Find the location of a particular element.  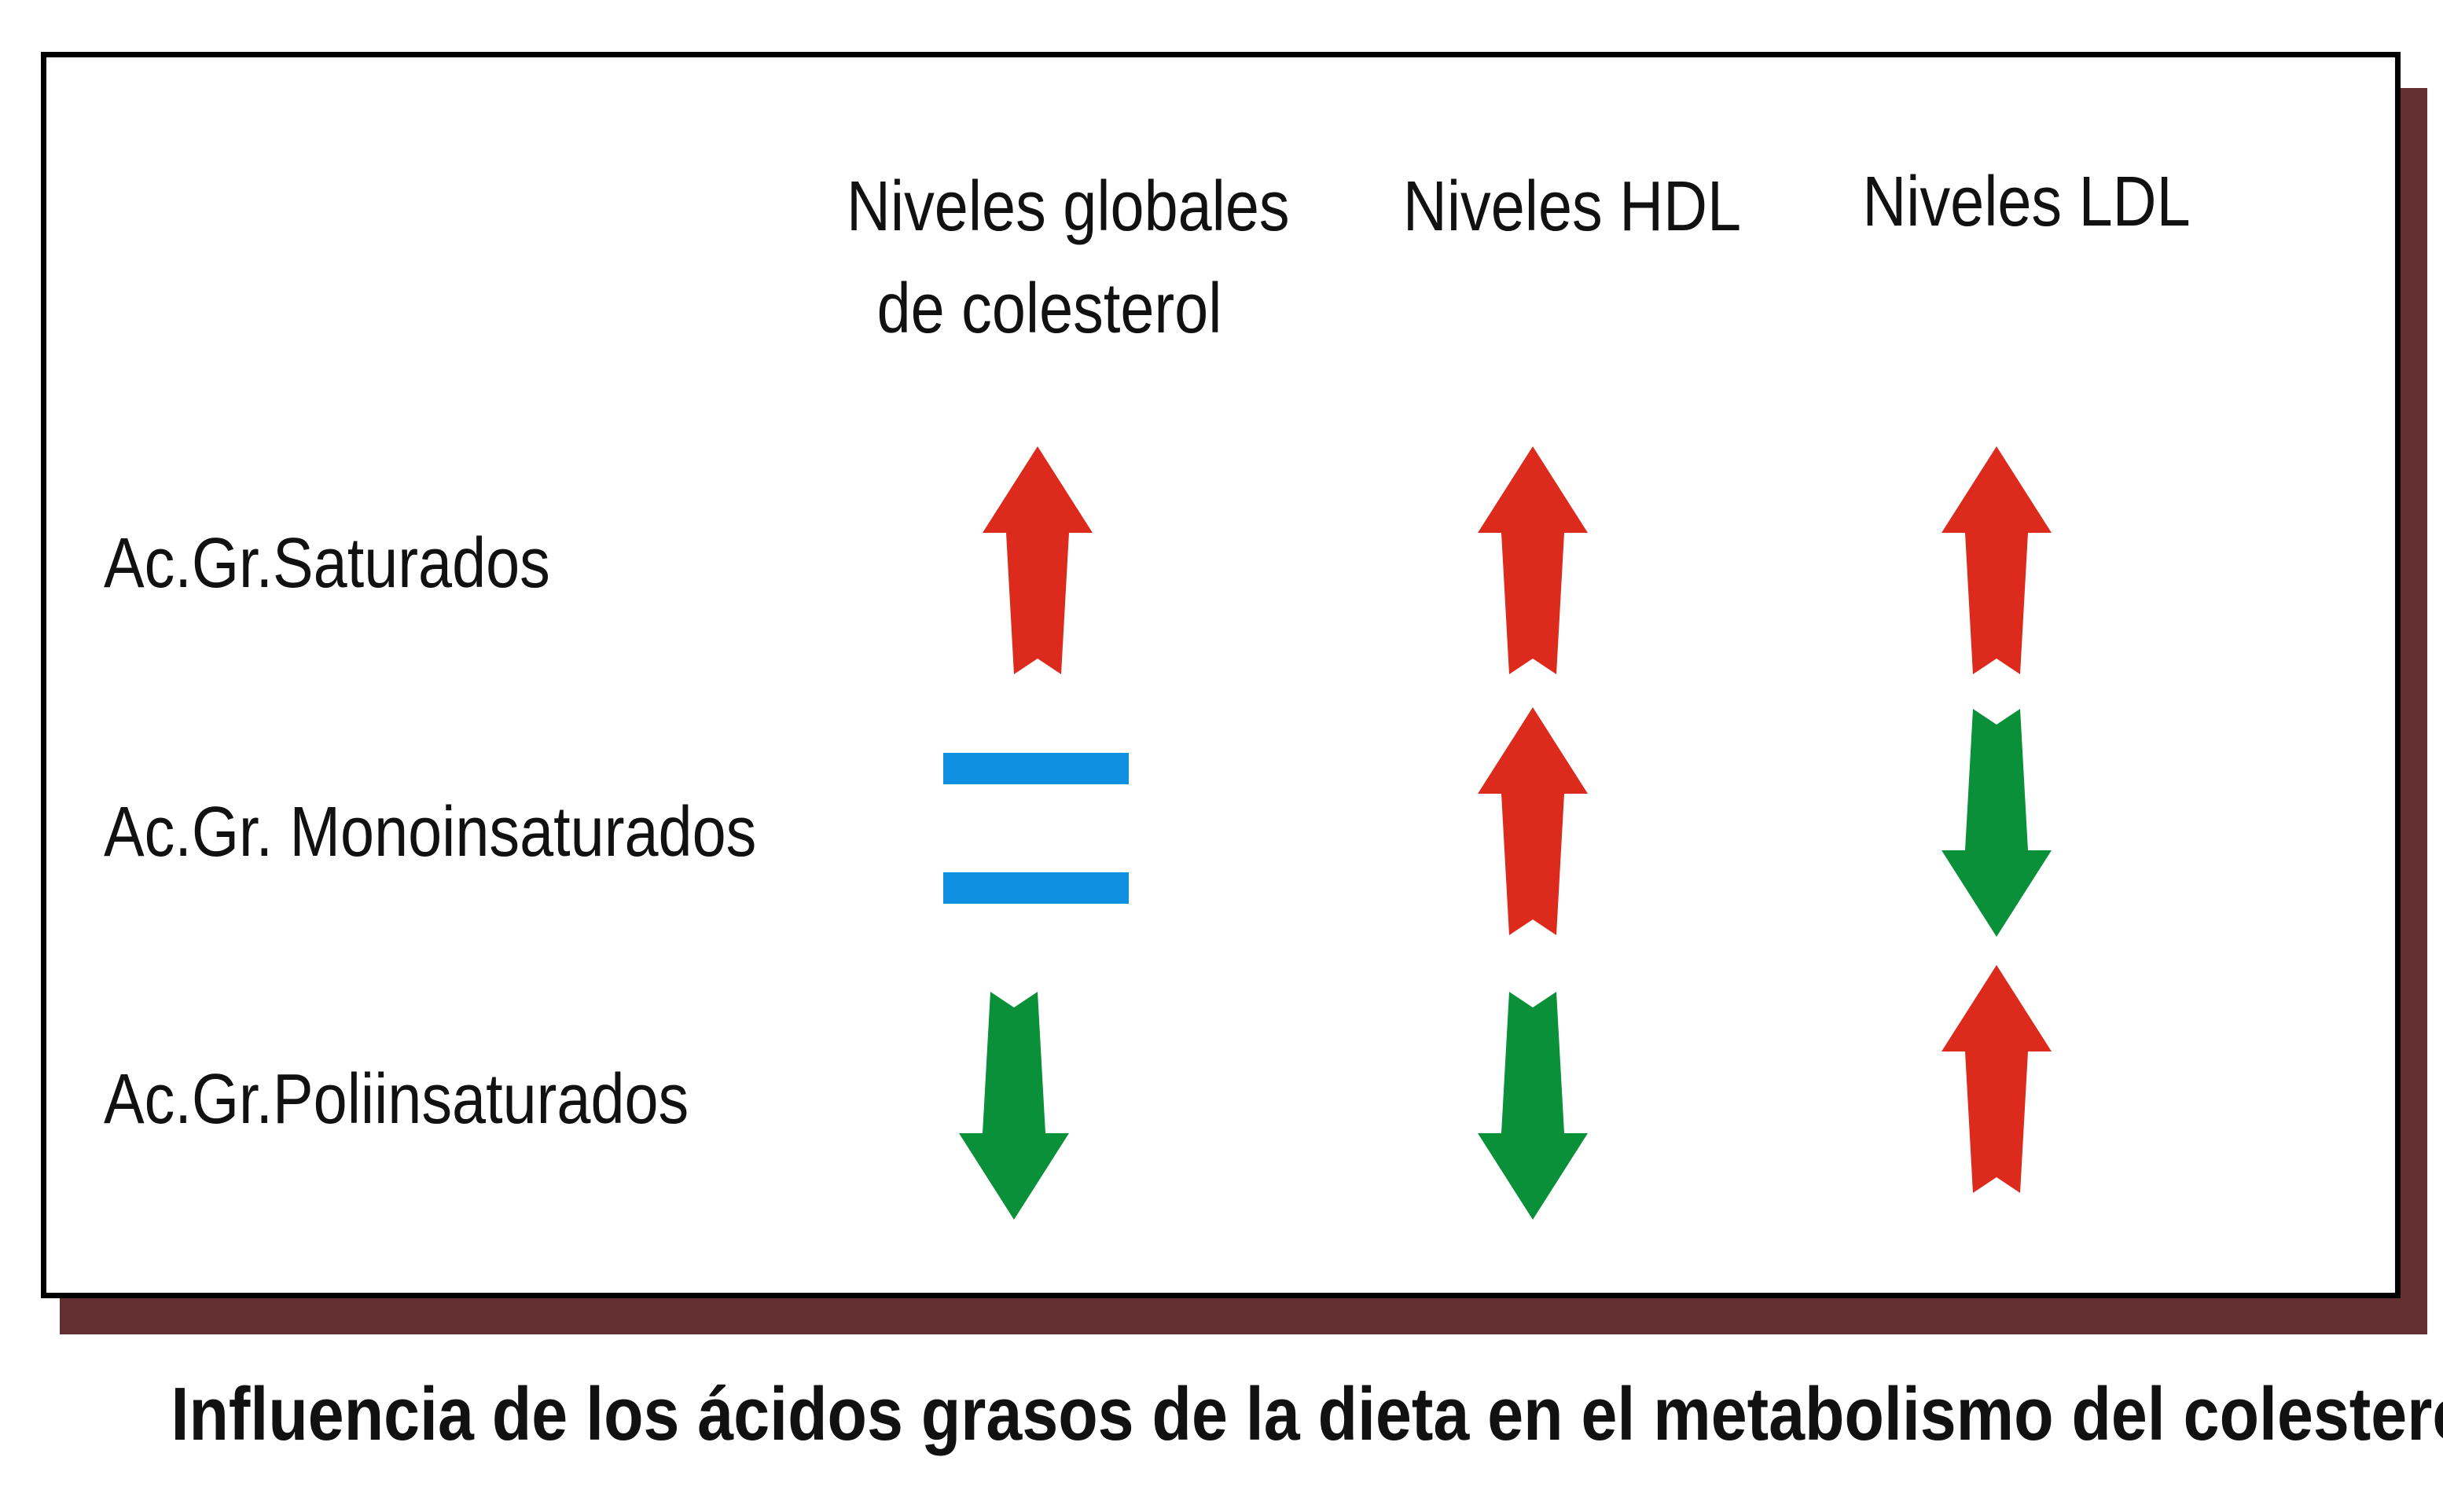

column-header-hdl-line1: Niveles HDL is located at coordinates (1572, 207).